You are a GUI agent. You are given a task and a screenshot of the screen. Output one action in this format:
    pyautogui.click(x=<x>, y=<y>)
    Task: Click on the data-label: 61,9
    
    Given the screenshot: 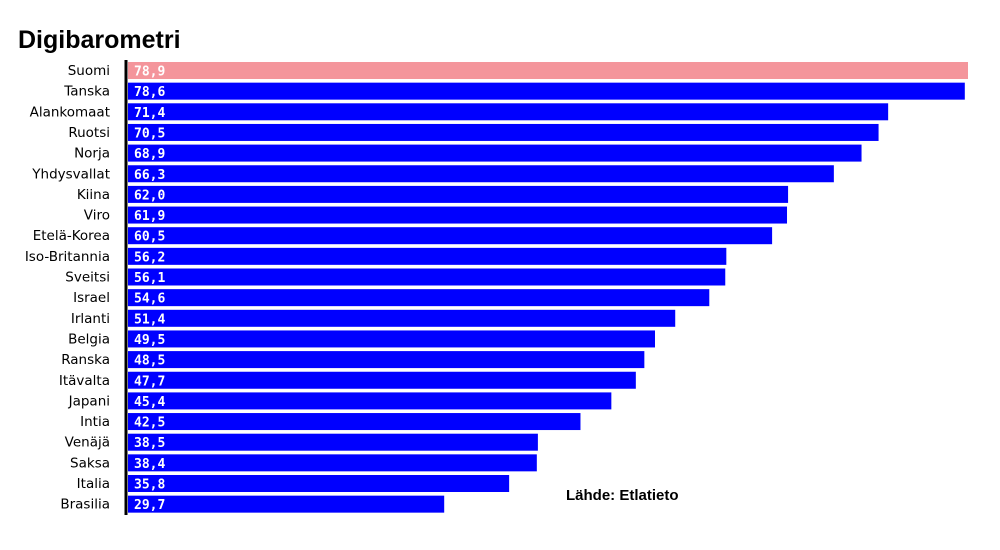 What is the action you would take?
    pyautogui.click(x=149, y=216)
    